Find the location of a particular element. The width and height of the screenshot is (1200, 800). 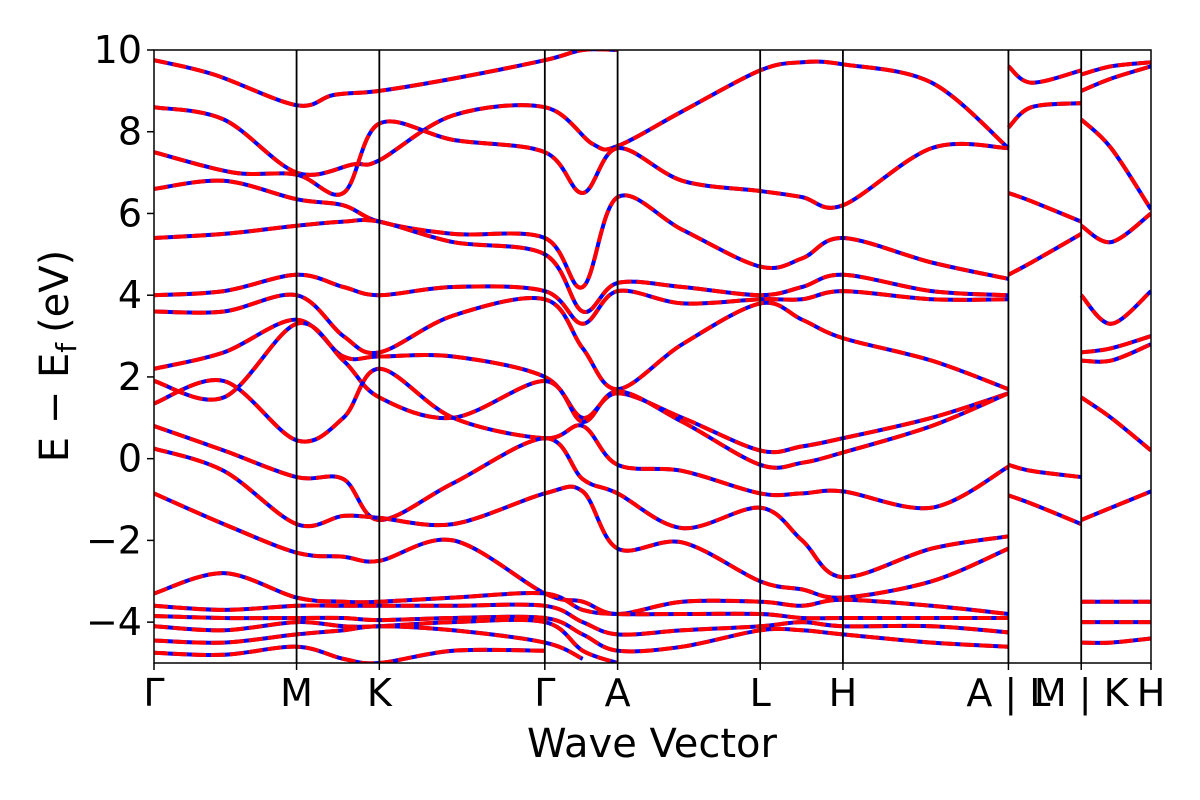

x-tick-label: M is located at coordinates (296, 693).